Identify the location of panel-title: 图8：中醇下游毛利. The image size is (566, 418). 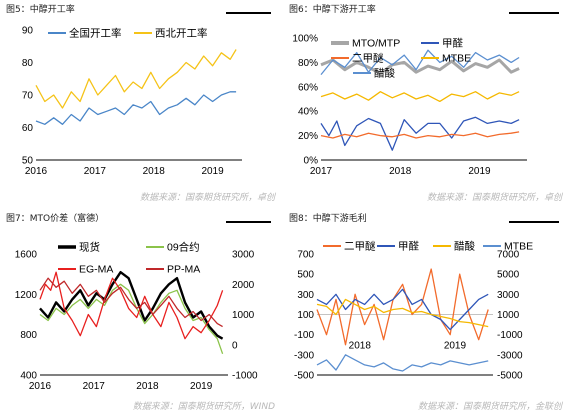
(328, 219).